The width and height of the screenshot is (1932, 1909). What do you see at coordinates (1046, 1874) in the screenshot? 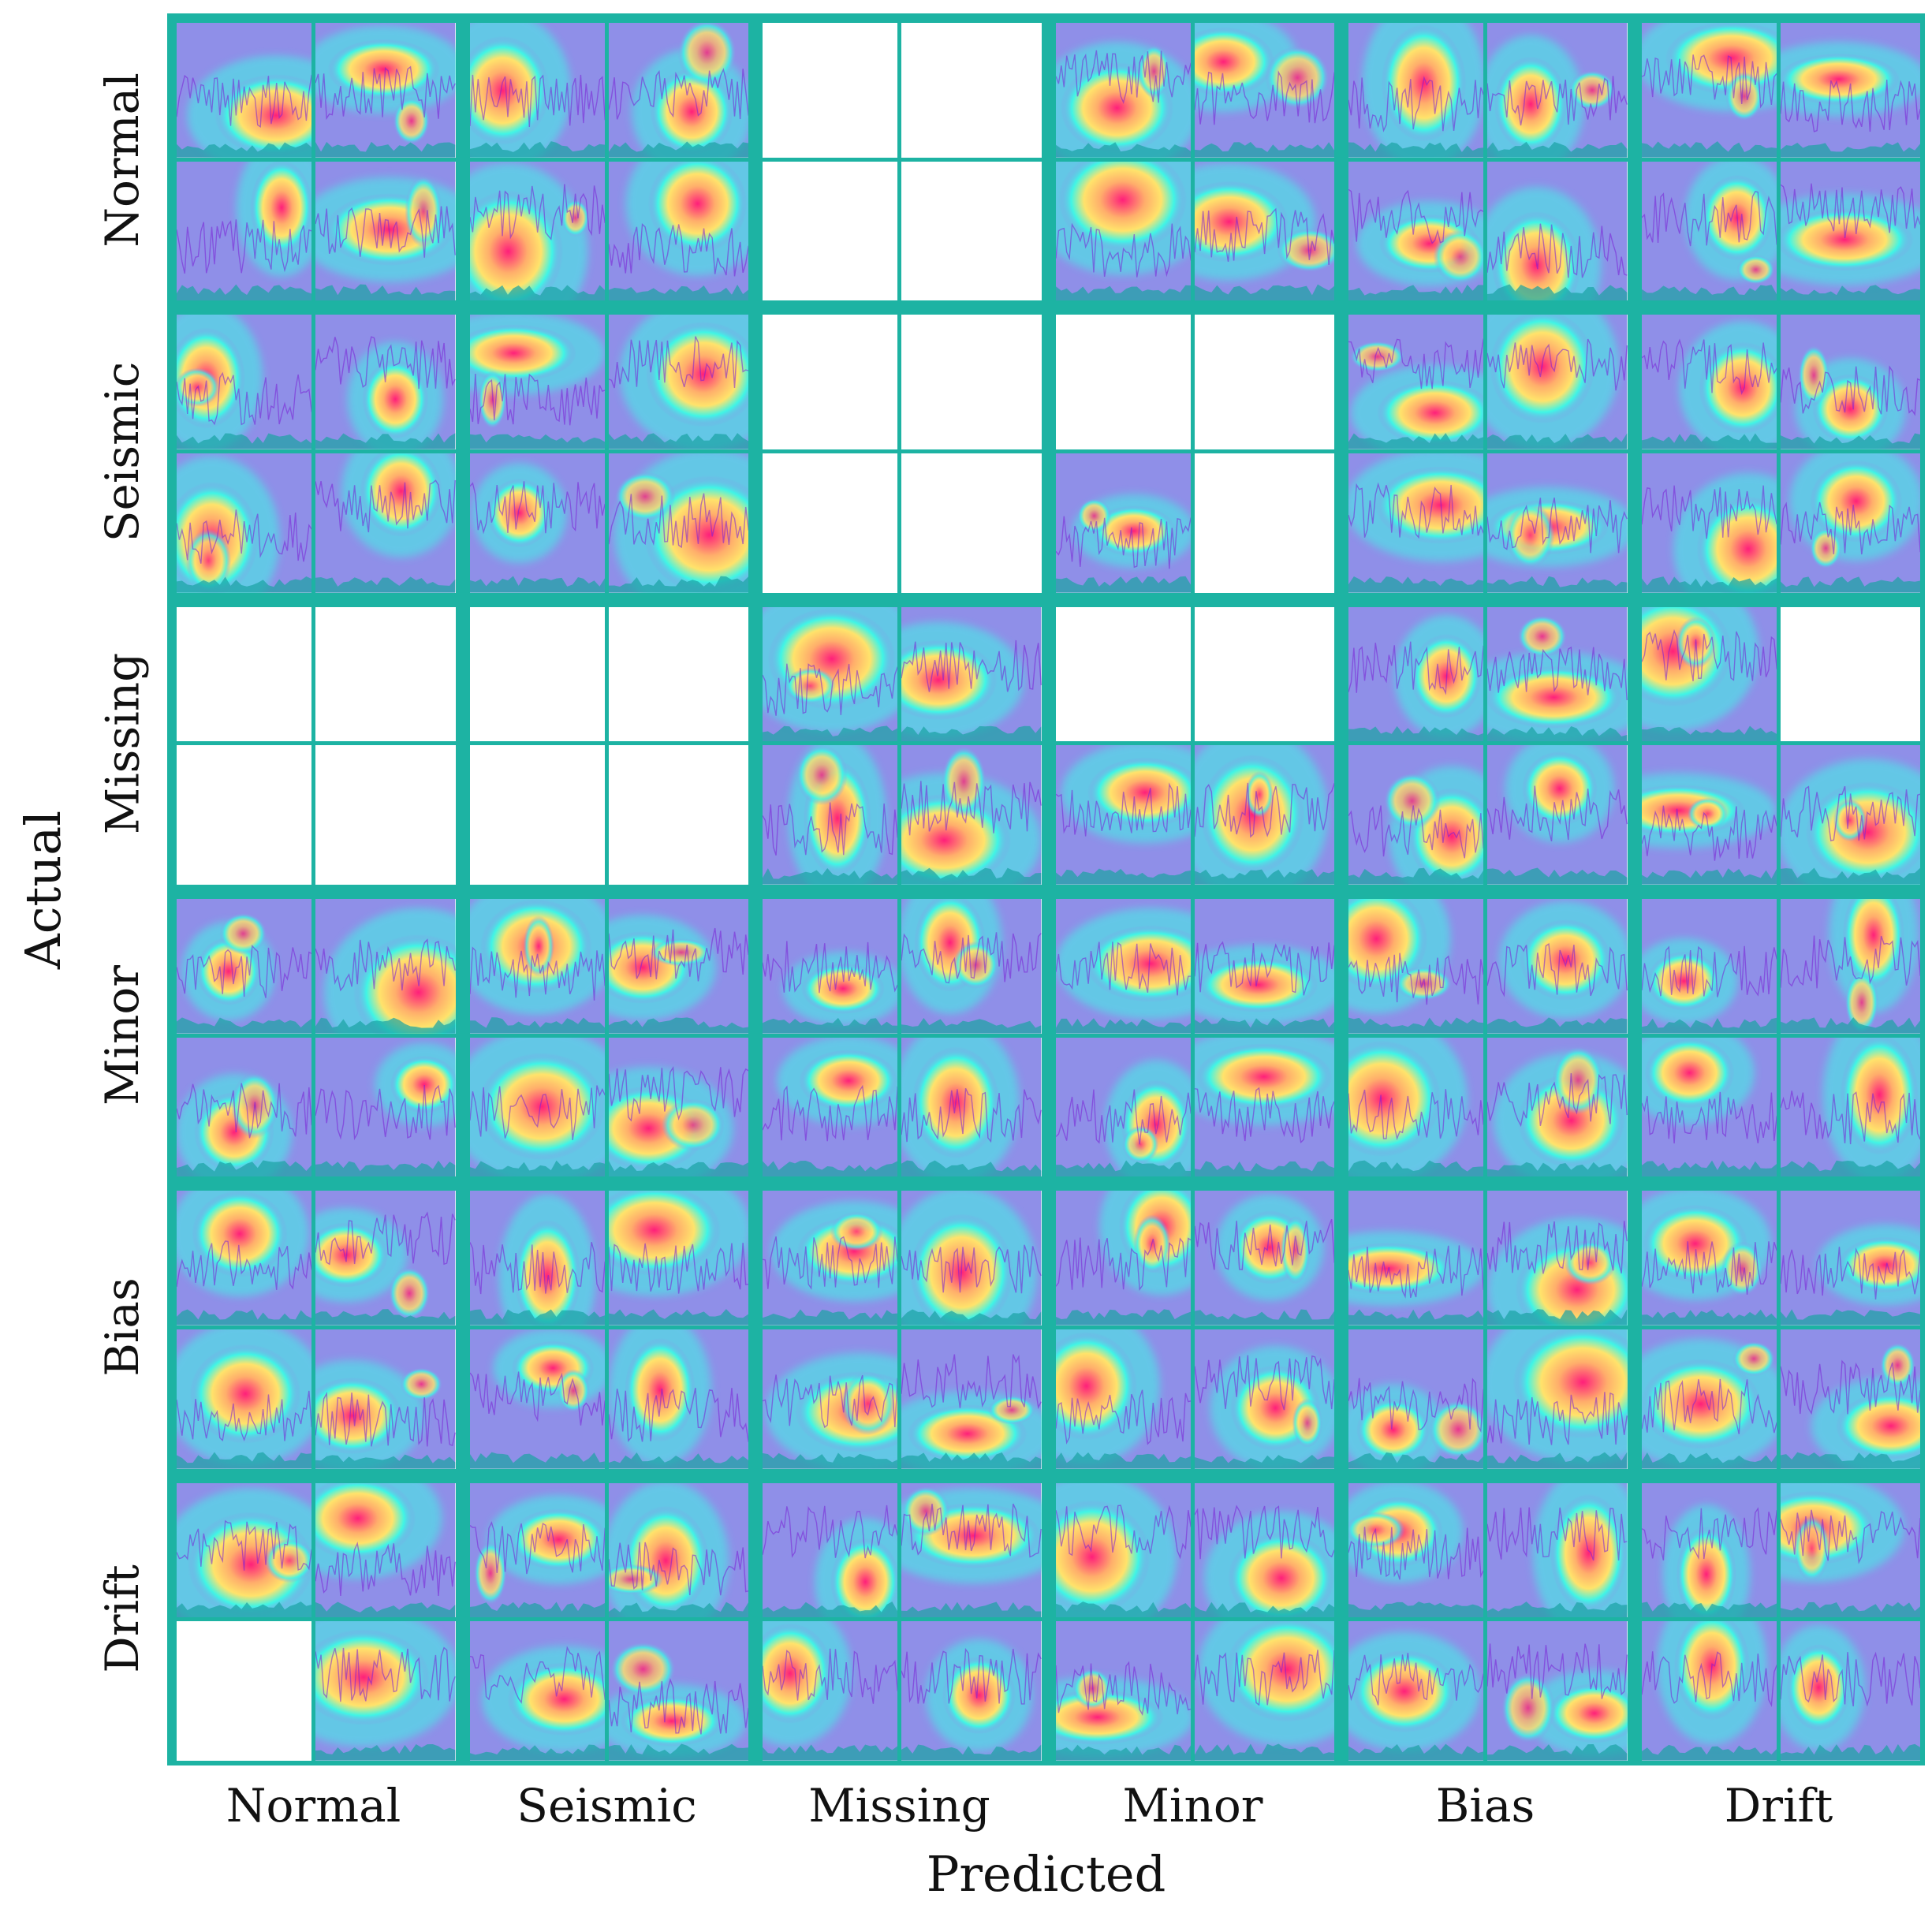
I see `x-axis-title: Predicted` at bounding box center [1046, 1874].